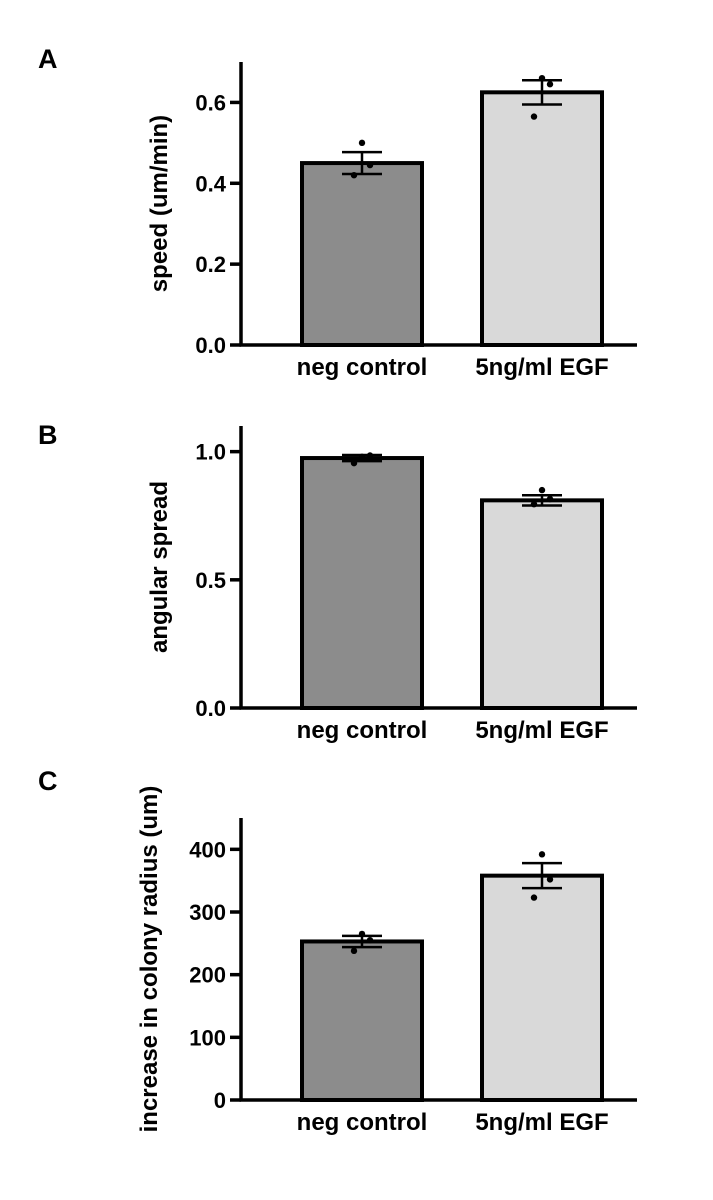 The width and height of the screenshot is (713, 1200). Describe the element at coordinates (362, 1122) in the screenshot. I see `panel-c-category-label: neg control` at that location.